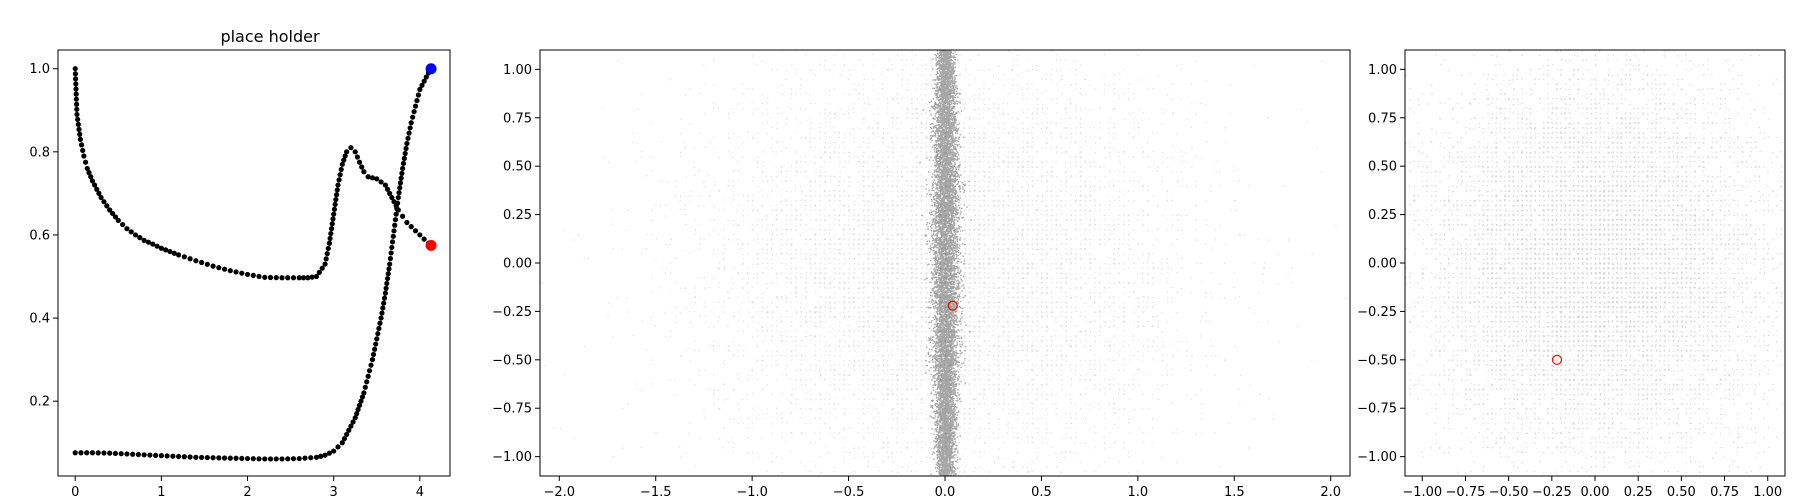  What do you see at coordinates (1382, 264) in the screenshot?
I see `y-tick-label: 0.00` at bounding box center [1382, 264].